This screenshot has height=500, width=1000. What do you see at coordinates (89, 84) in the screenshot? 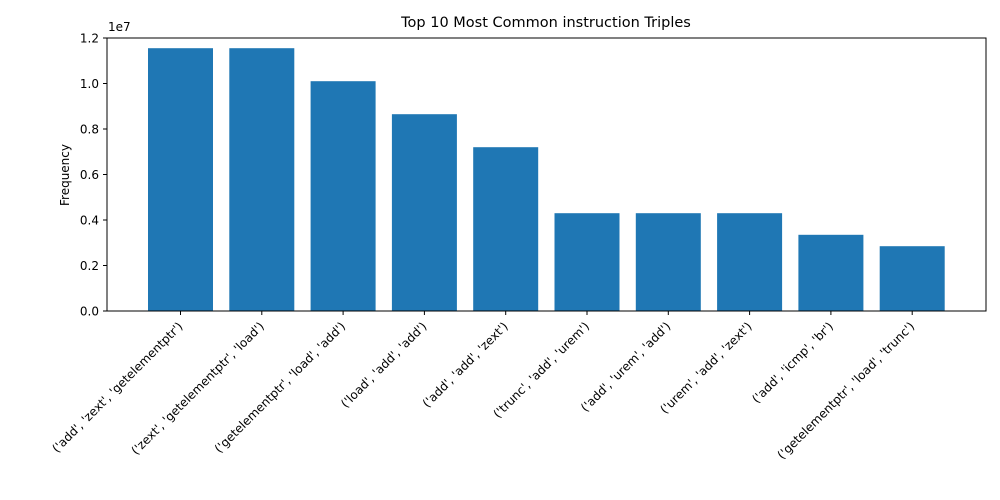
I see `y-tick-label: 1.0` at bounding box center [89, 84].